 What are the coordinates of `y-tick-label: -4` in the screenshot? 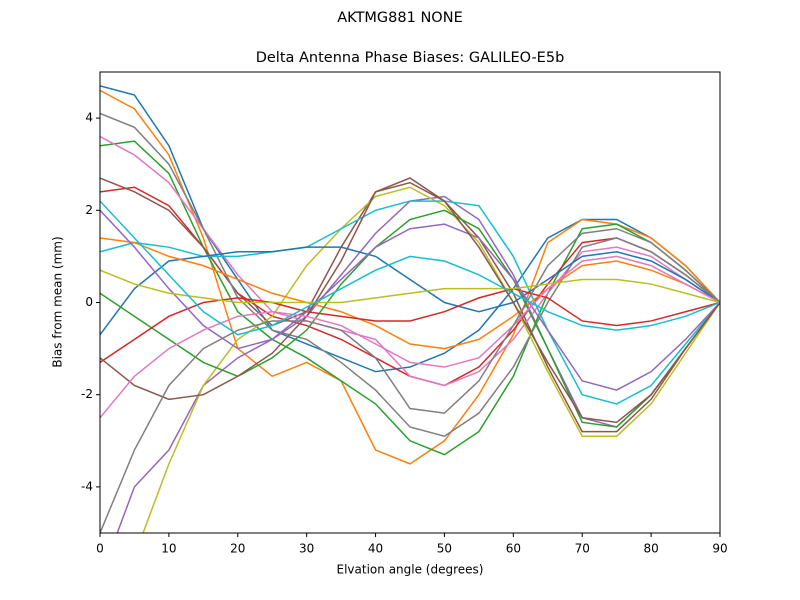 It's located at (87, 486).